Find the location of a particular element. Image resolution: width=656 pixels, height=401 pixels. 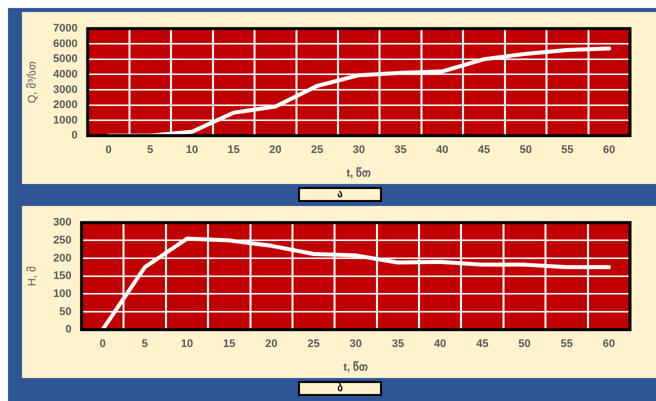

y-tick-label: 50 is located at coordinates (65, 312).